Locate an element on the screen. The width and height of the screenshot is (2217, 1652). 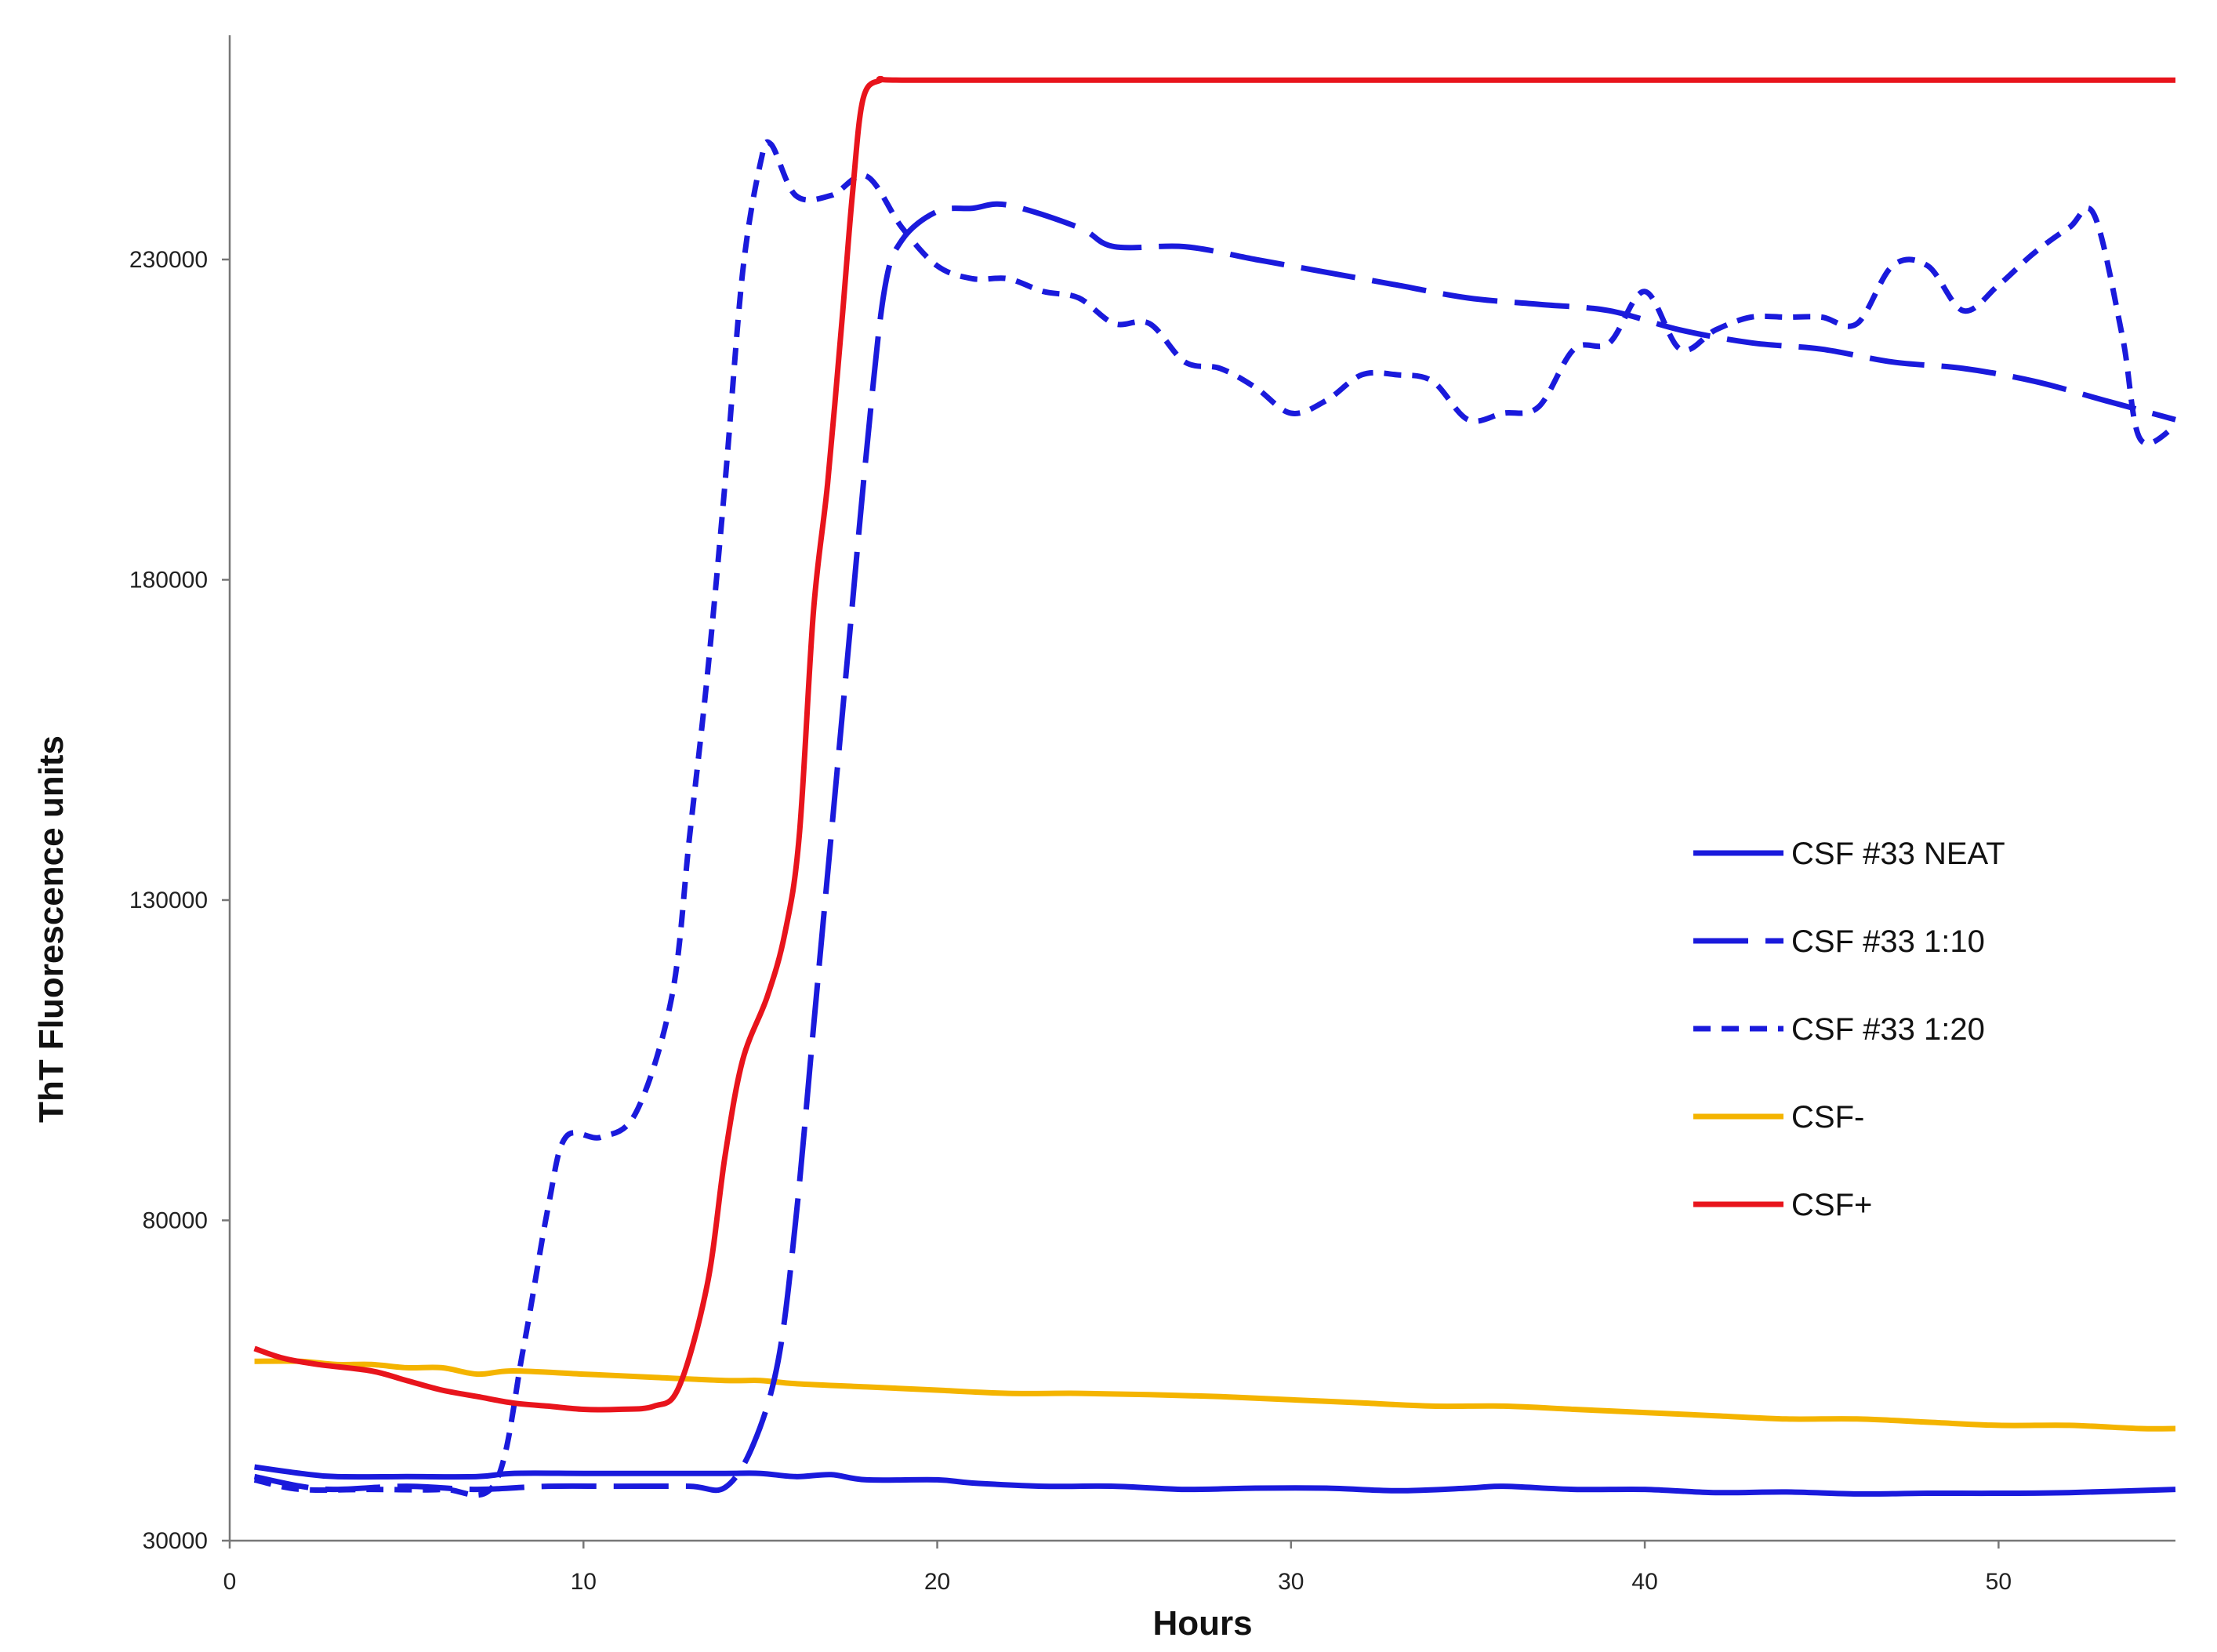
x-axis-title: Hours is located at coordinates (1202, 1623).